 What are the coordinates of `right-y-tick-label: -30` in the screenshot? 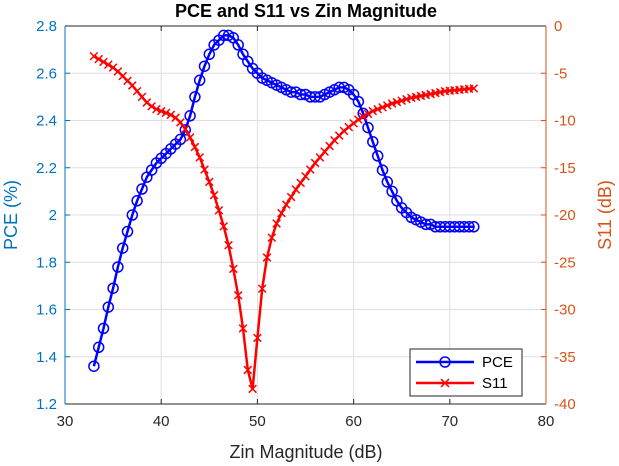 It's located at (565, 310).